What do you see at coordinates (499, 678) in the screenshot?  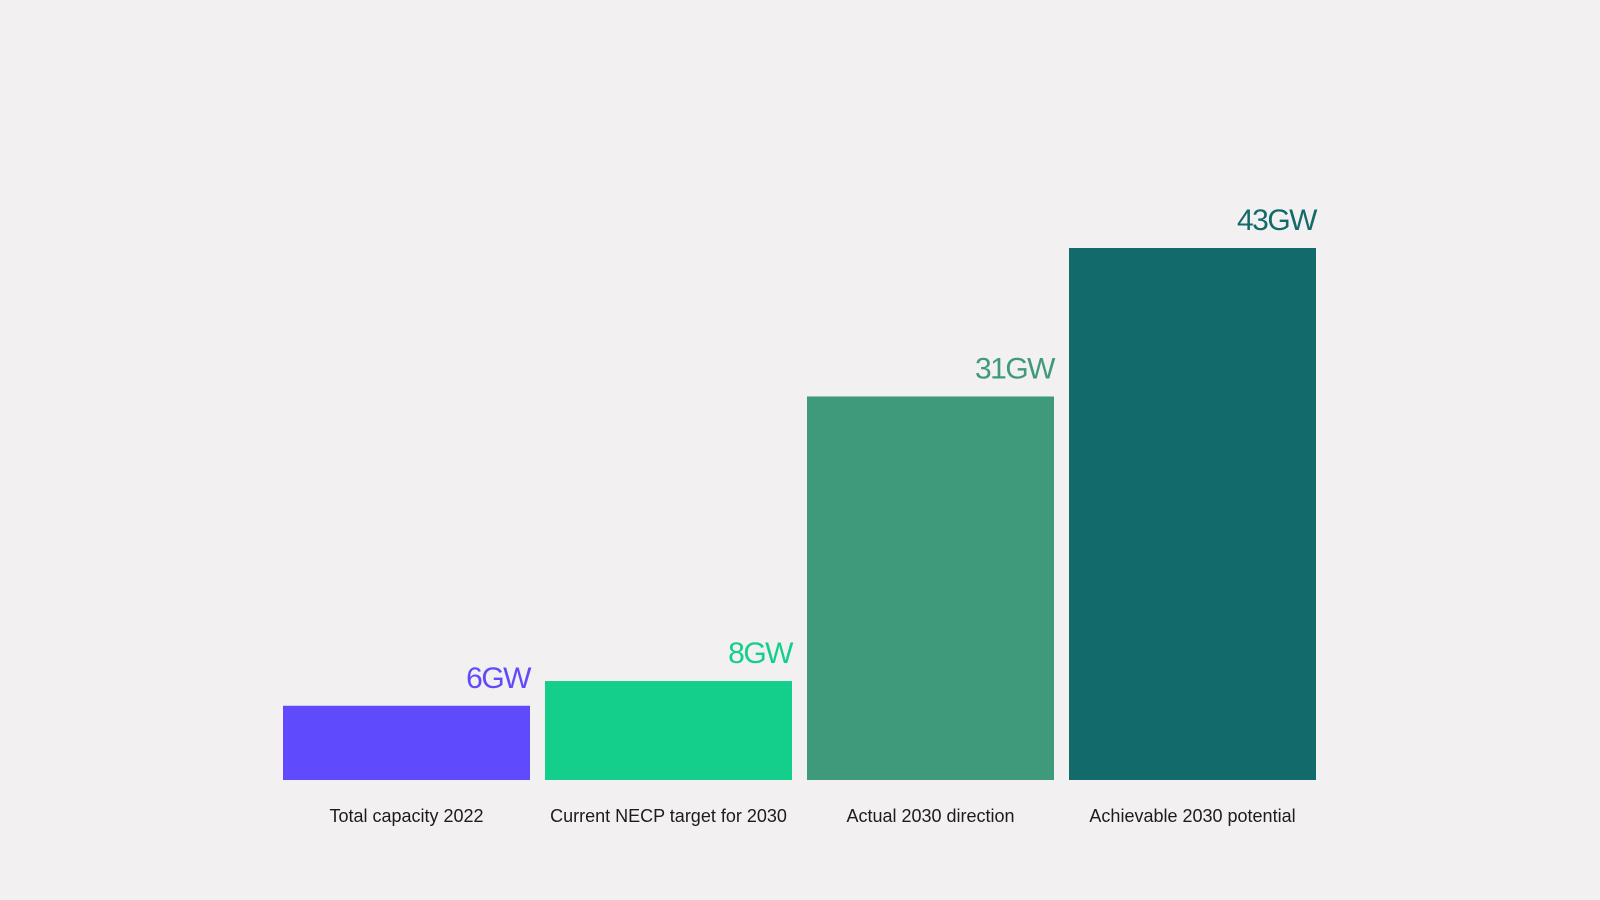 I see `value-label-1: 6GW` at bounding box center [499, 678].